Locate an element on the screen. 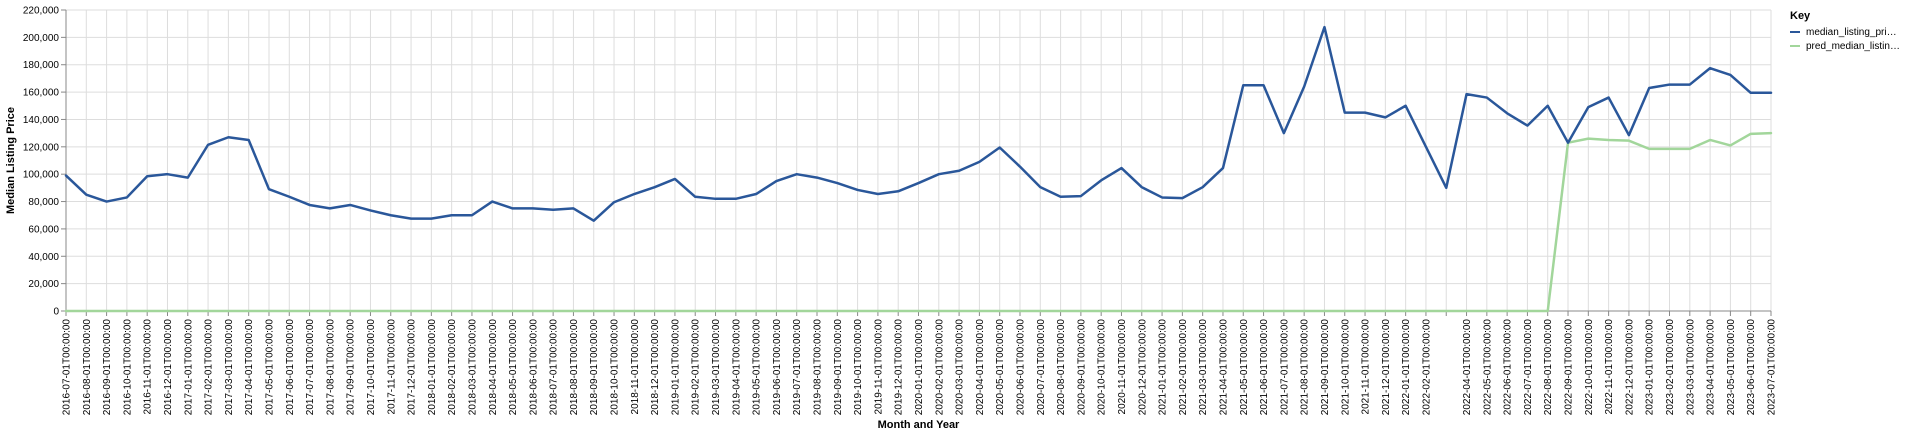  x-tick-label: 2019-09-01T00:00:00 is located at coordinates (838, 367).